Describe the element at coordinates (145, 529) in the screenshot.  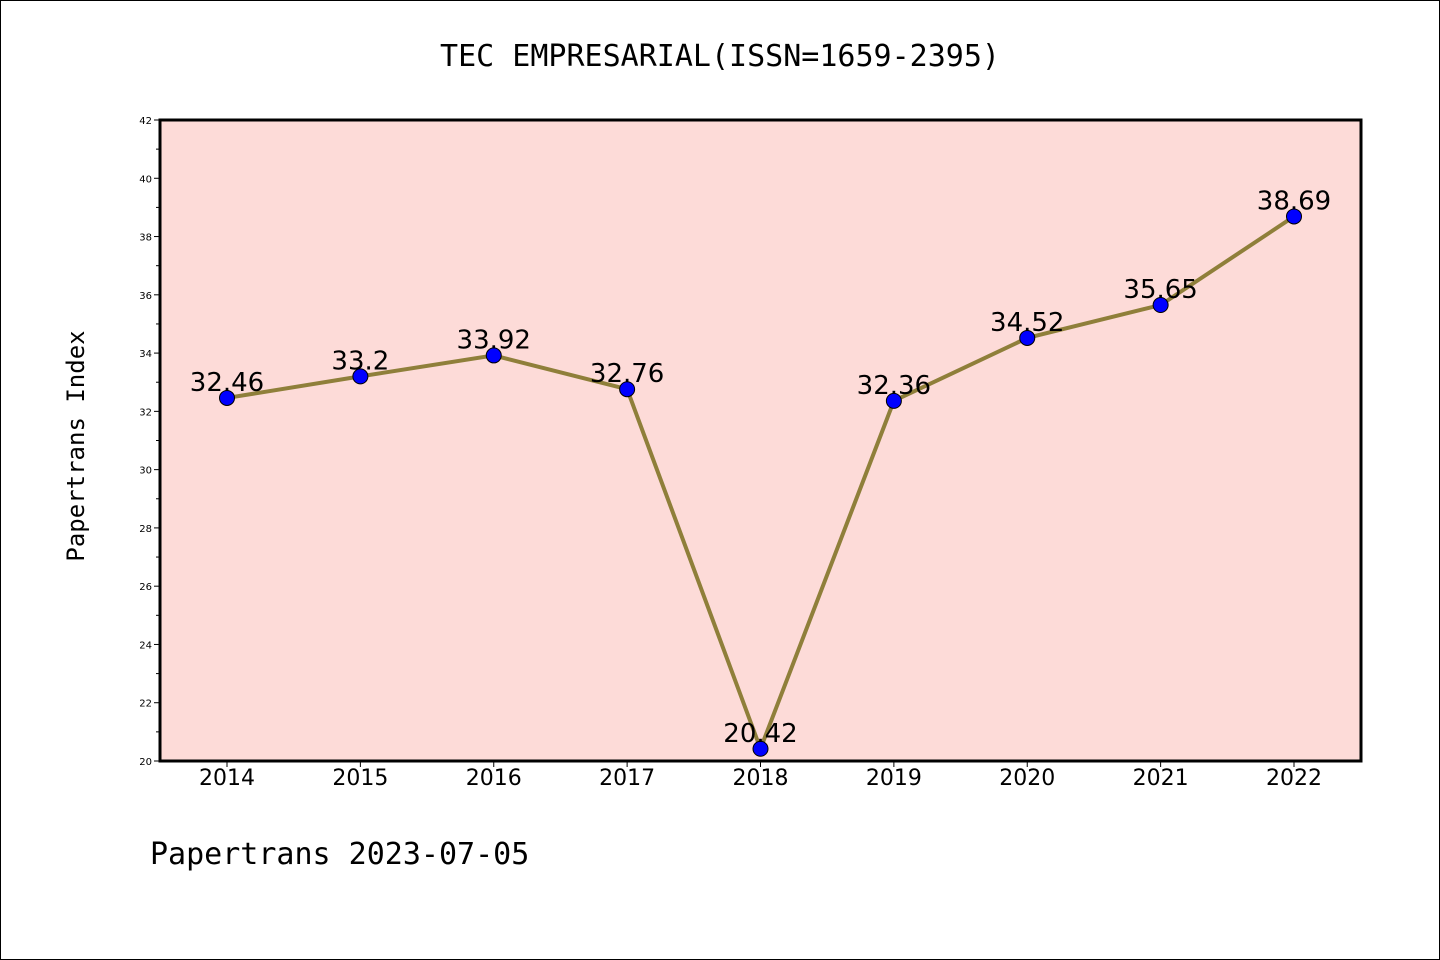
I see `y-tick-label: 28` at that location.